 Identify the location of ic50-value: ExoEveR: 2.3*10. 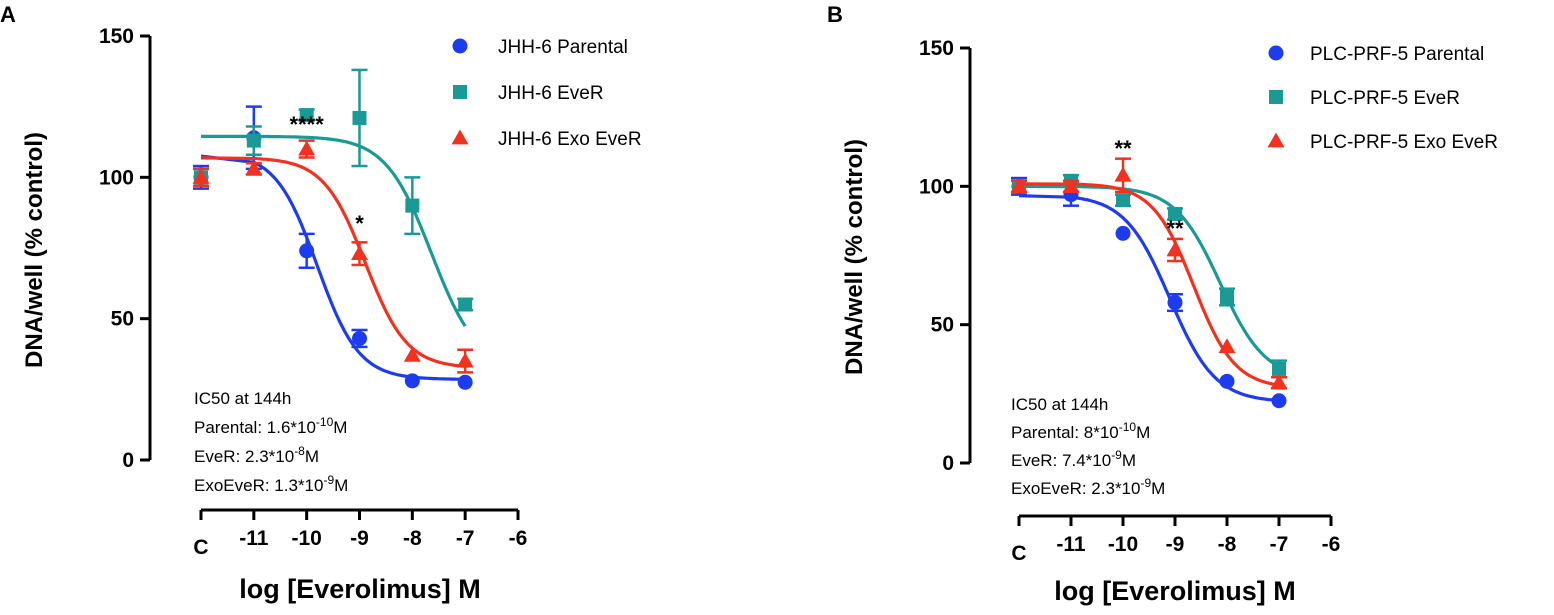
(1075, 488).